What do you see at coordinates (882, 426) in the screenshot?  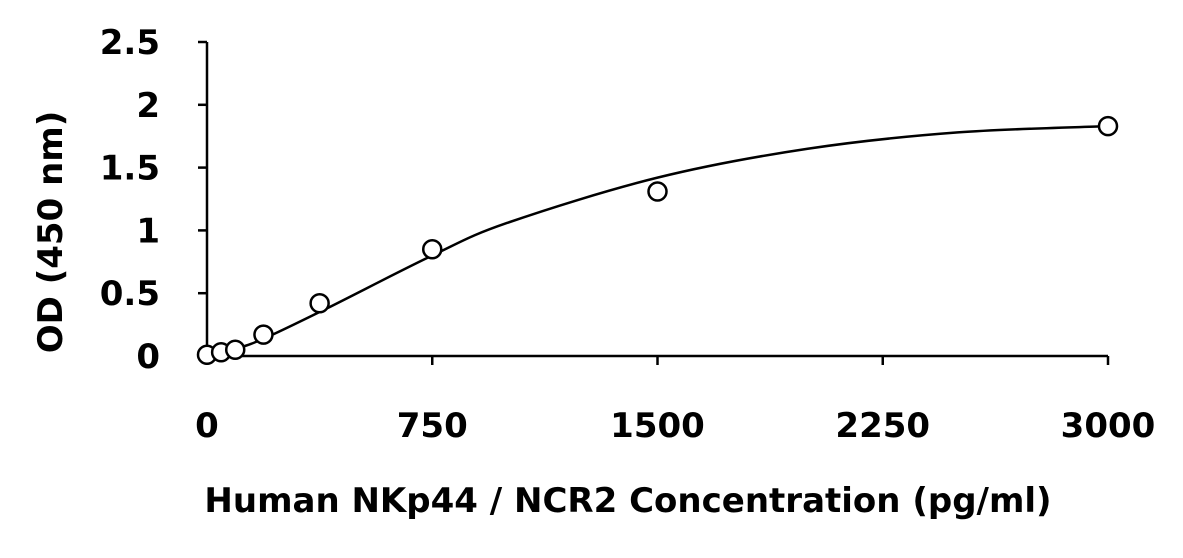 I see `x-tick-label: 2250` at bounding box center [882, 426].